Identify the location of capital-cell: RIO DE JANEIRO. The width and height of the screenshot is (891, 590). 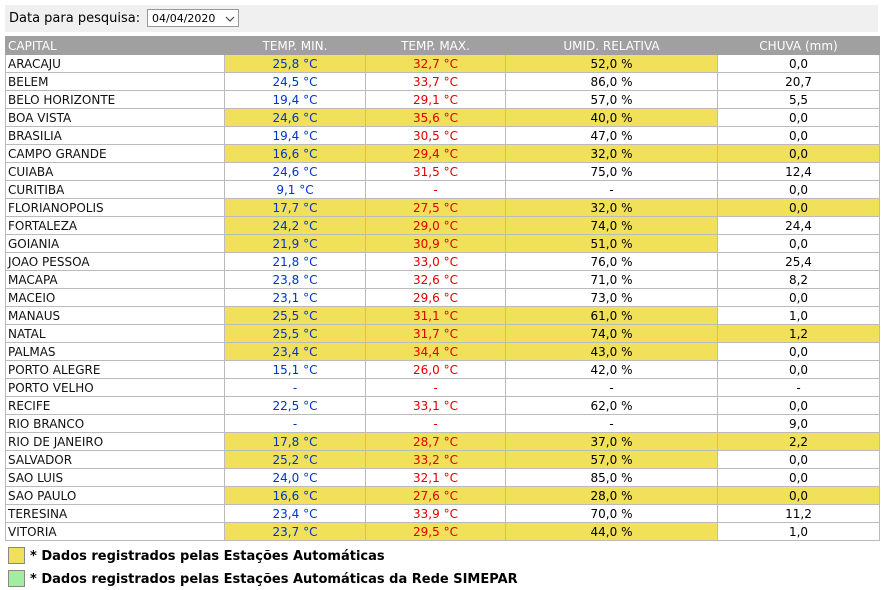
(115, 441).